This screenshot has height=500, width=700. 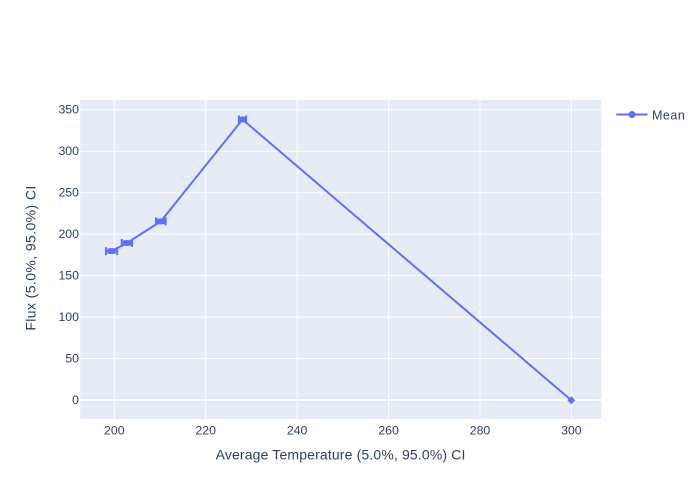 What do you see at coordinates (68, 193) in the screenshot?
I see `svg-text: 250` at bounding box center [68, 193].